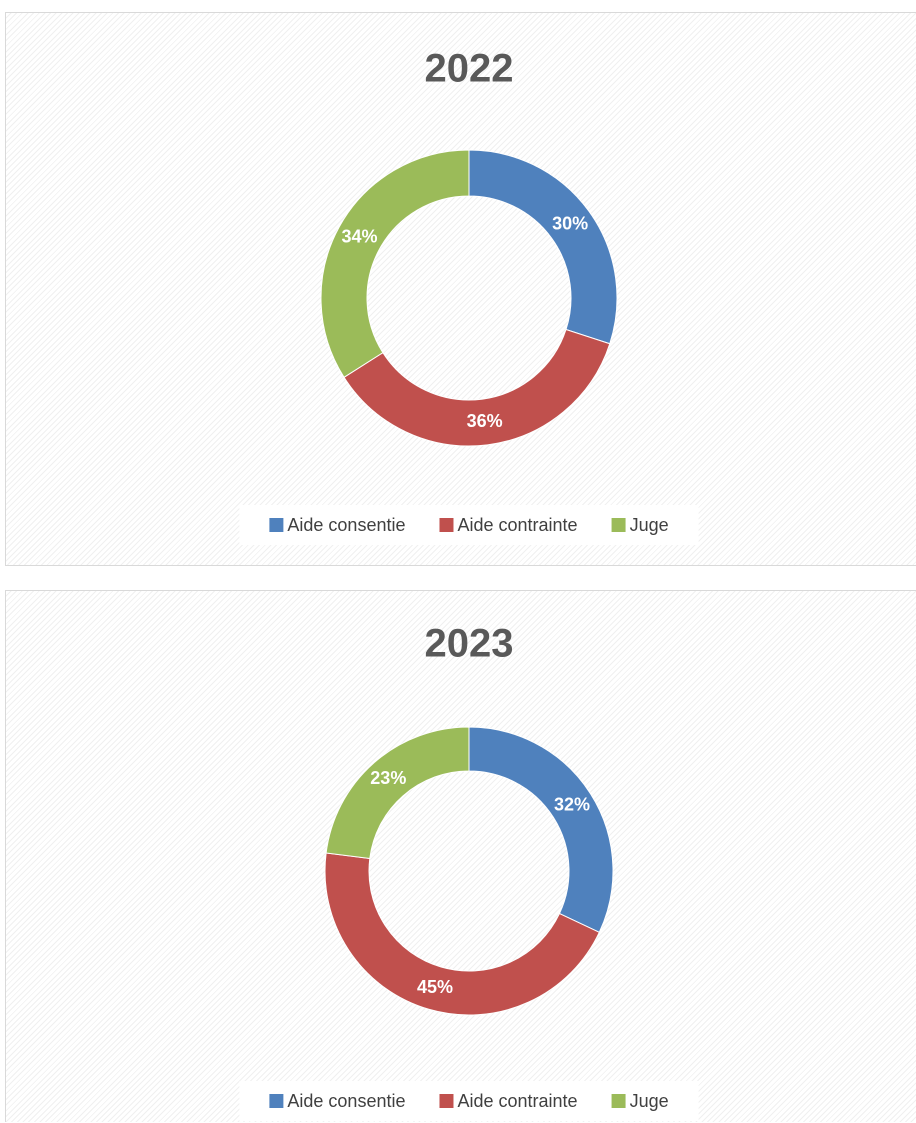 This screenshot has width=916, height=1123. What do you see at coordinates (388, 778) in the screenshot?
I see `data-label: 23%` at bounding box center [388, 778].